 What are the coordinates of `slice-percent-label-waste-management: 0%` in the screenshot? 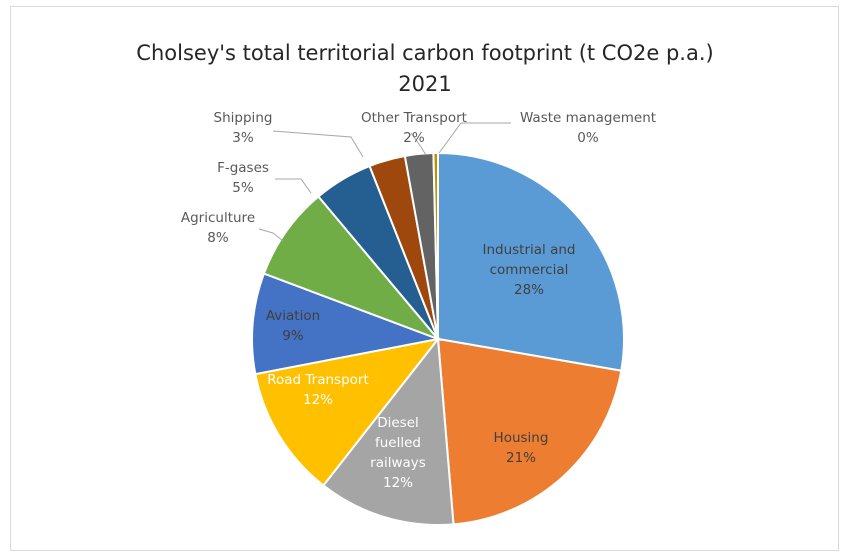 It's located at (588, 138).